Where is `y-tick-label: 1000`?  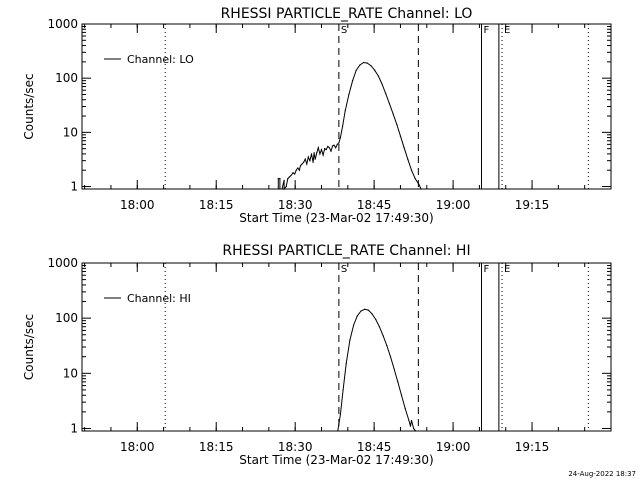
y-tick-label: 1000 is located at coordinates (62, 263).